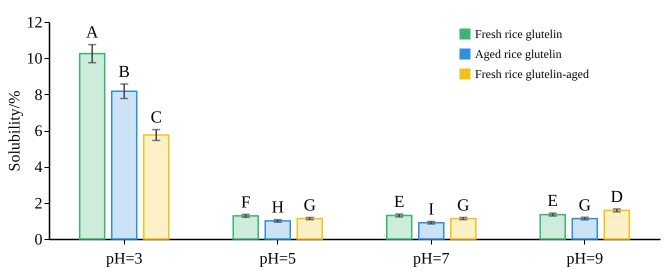 This screenshot has width=666, height=270. I want to click on x-tick-label: pH=3, so click(124, 259).